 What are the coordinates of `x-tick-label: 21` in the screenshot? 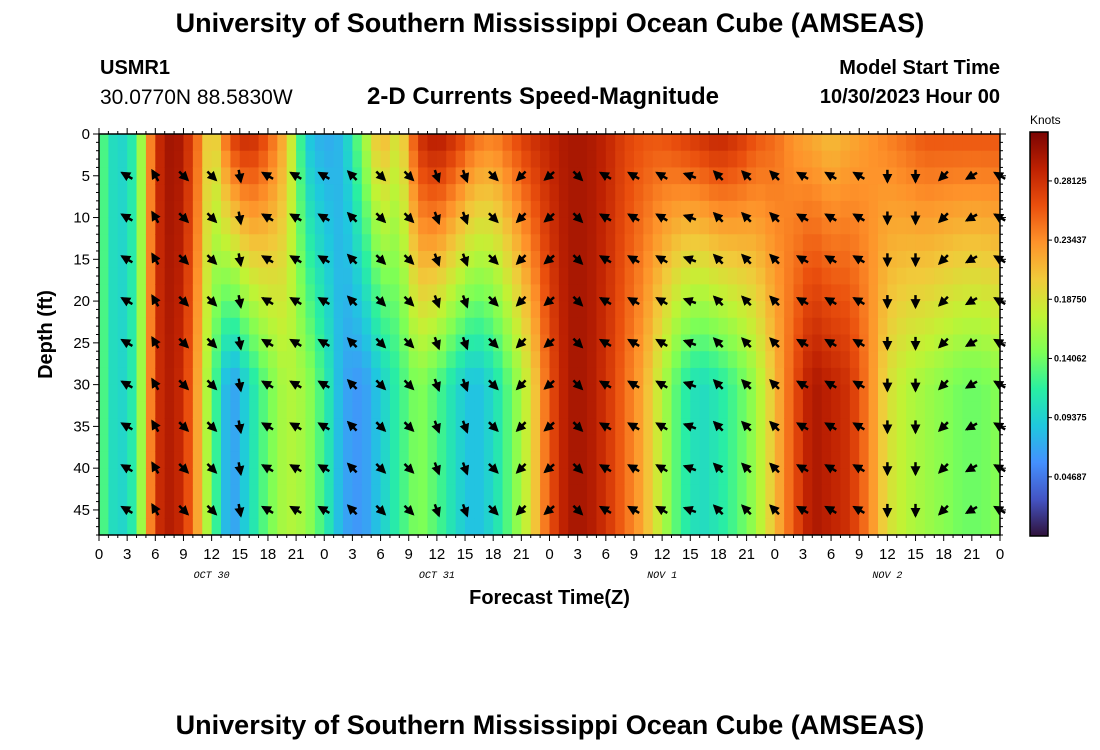 It's located at (296, 554).